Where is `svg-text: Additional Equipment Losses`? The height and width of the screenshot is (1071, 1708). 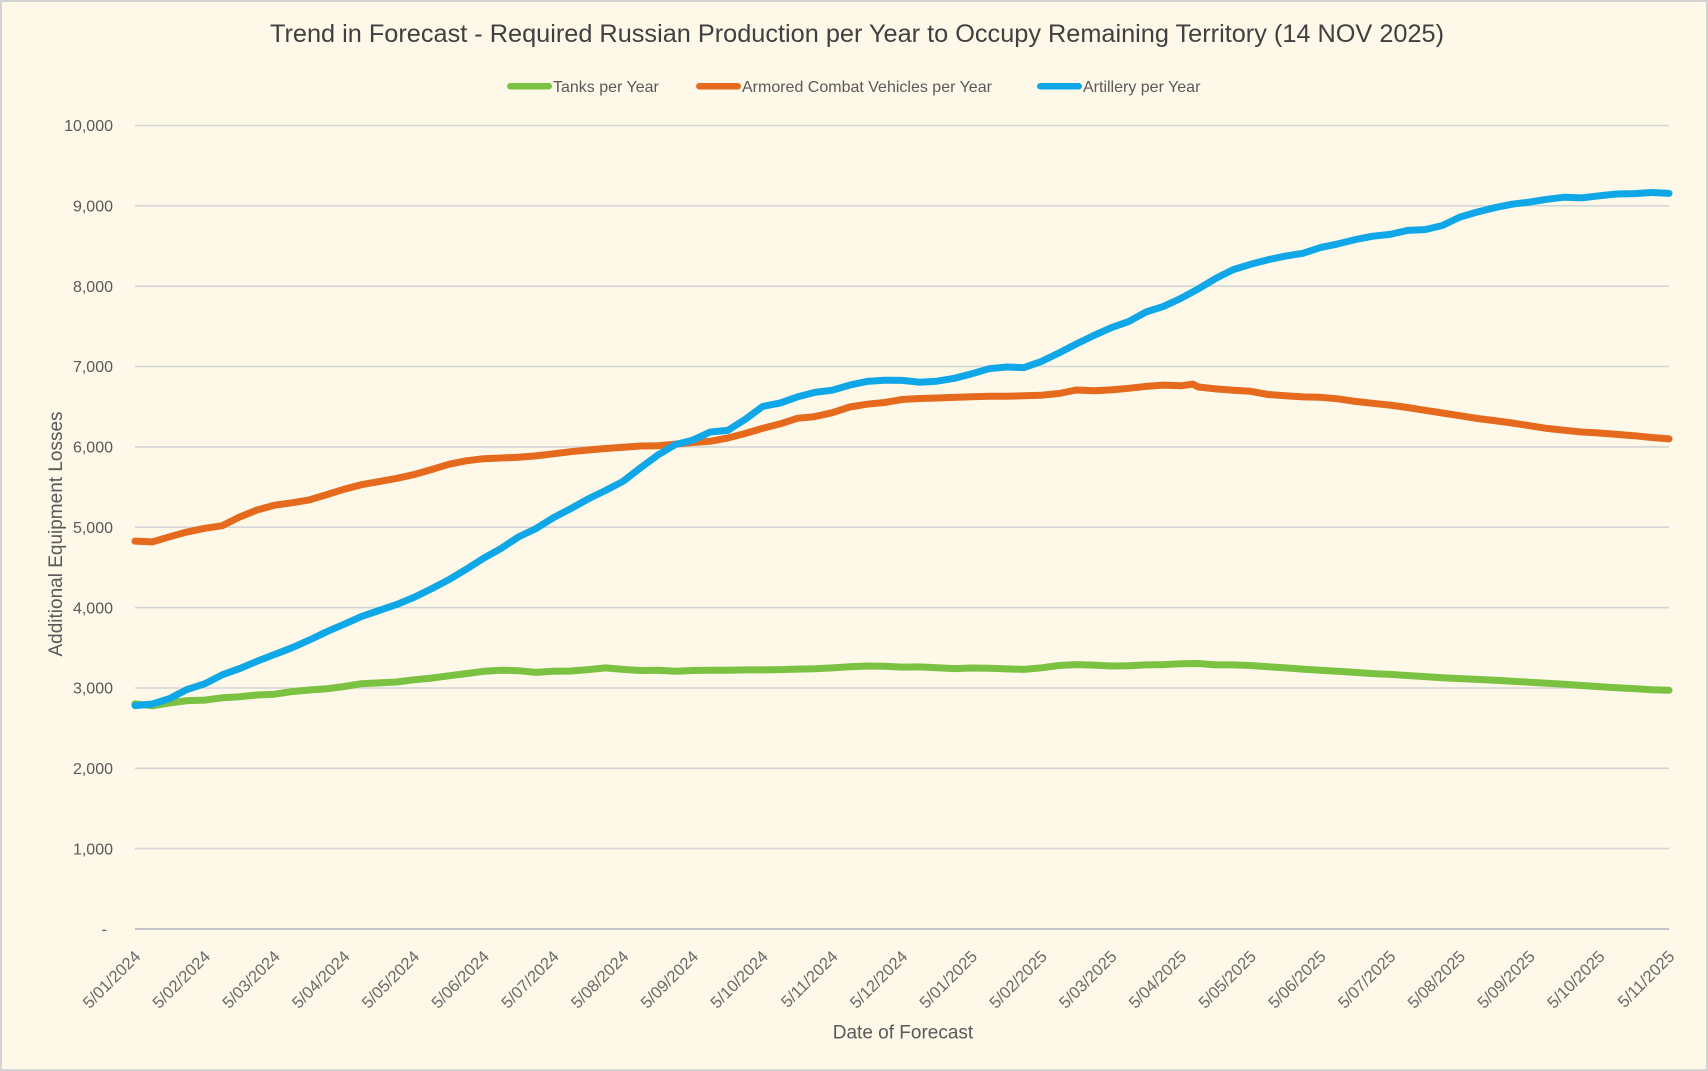 svg-text: Additional Equipment Losses is located at coordinates (56, 533).